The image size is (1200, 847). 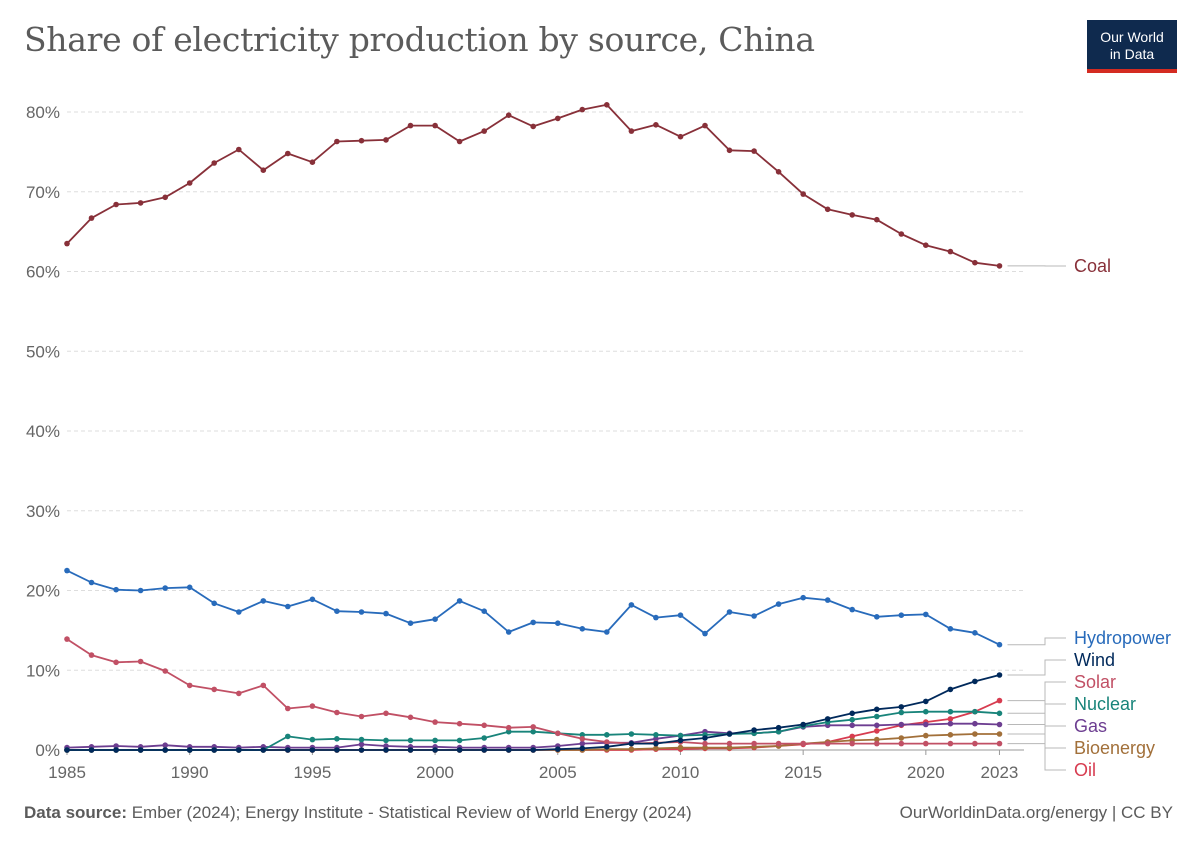 What do you see at coordinates (680, 747) in the screenshot?
I see `data-point-bioenergy` at bounding box center [680, 747].